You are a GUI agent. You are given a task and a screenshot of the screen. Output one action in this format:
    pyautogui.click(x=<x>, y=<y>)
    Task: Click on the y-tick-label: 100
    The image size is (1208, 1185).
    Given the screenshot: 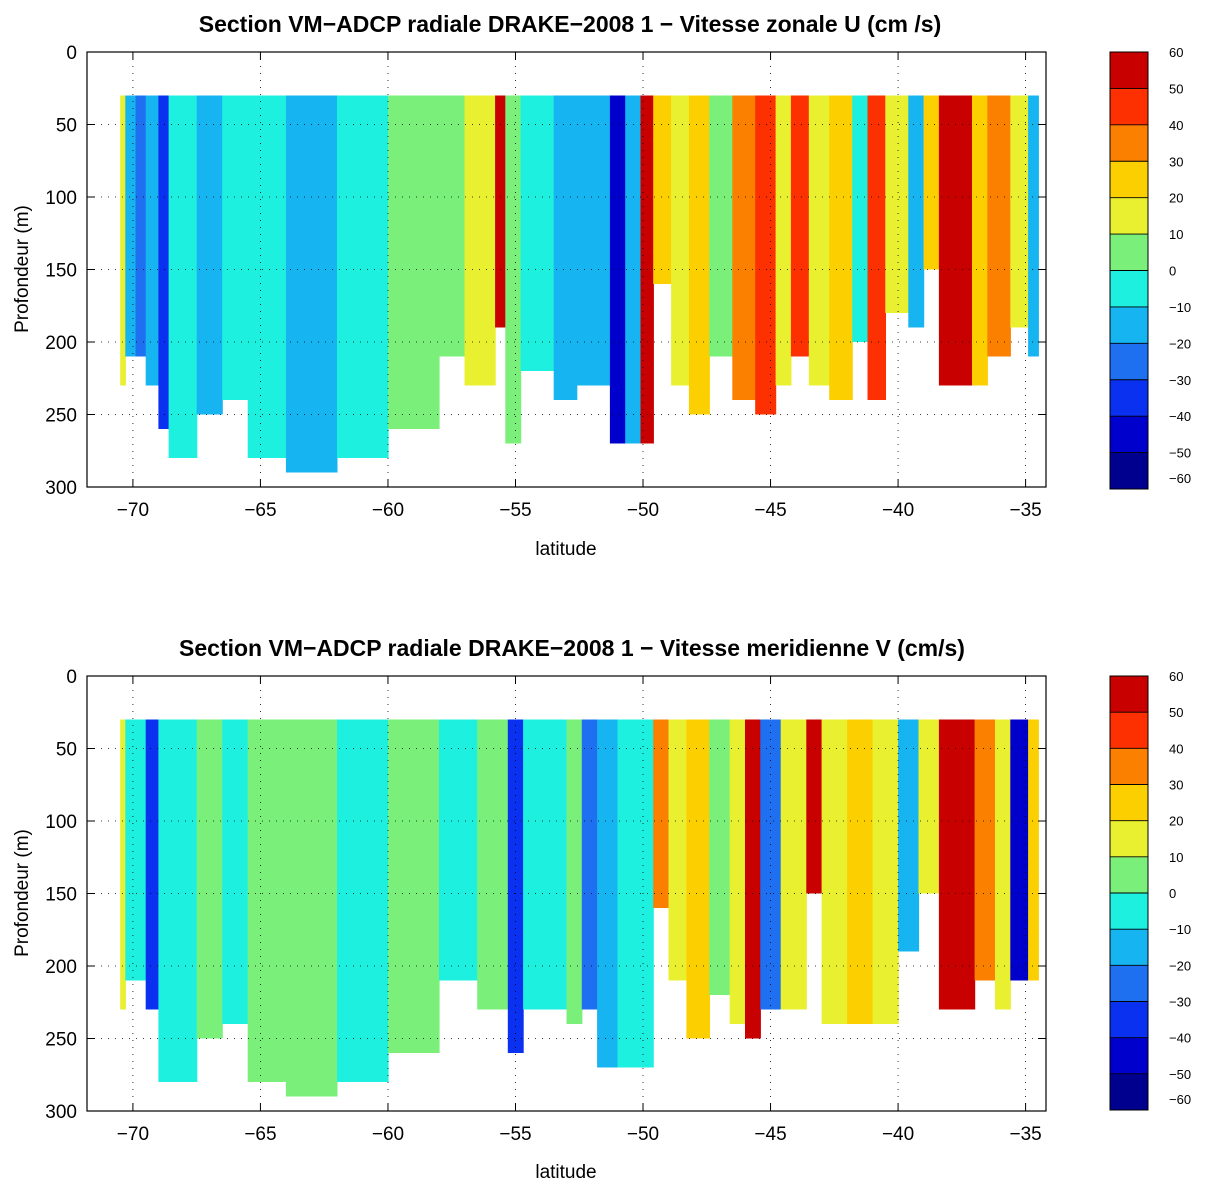 What is the action you would take?
    pyautogui.click(x=61, y=822)
    